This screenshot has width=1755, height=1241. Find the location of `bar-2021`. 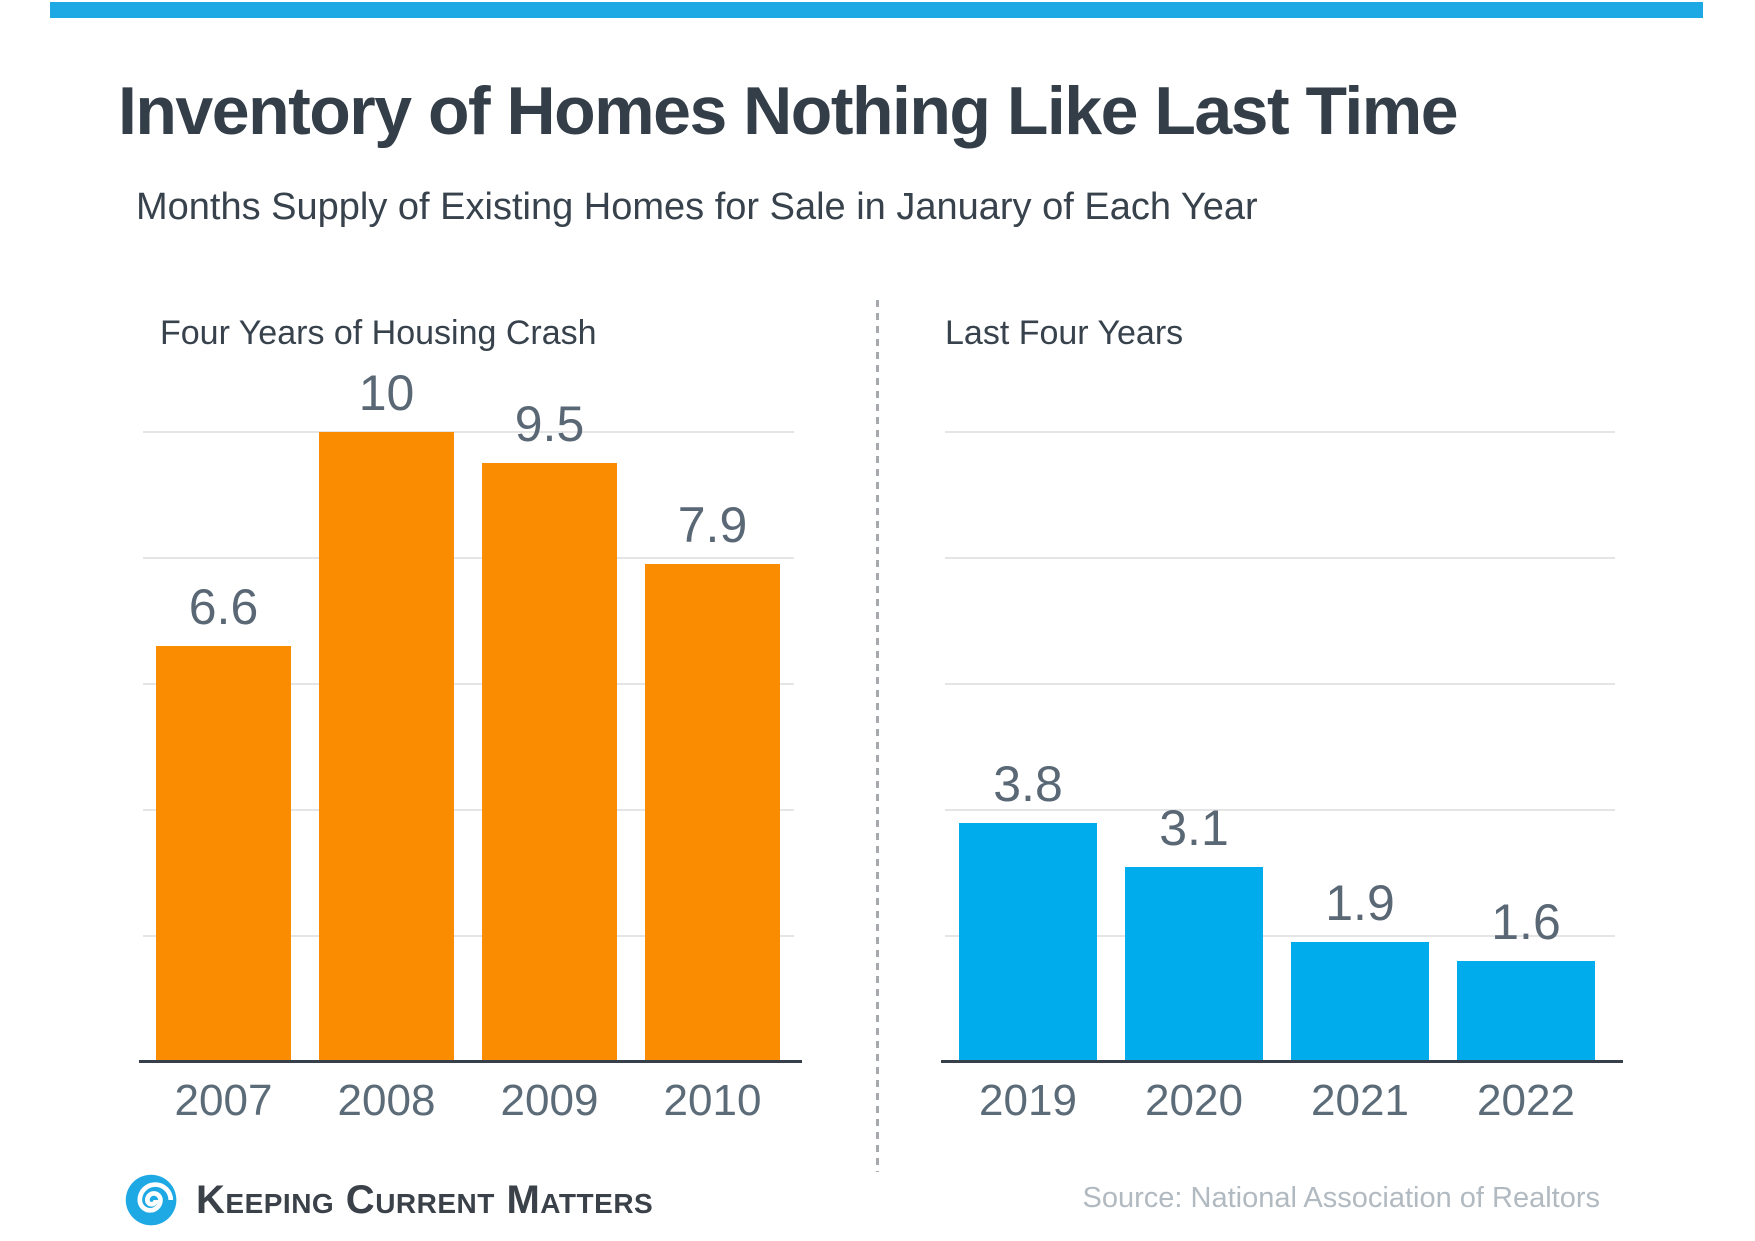

bar-2021 is located at coordinates (1360, 1002).